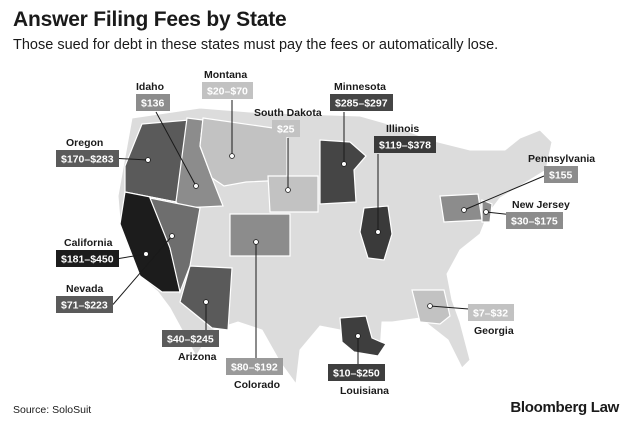 This screenshot has width=633, height=432. I want to click on state-arizona, so click(206, 298).